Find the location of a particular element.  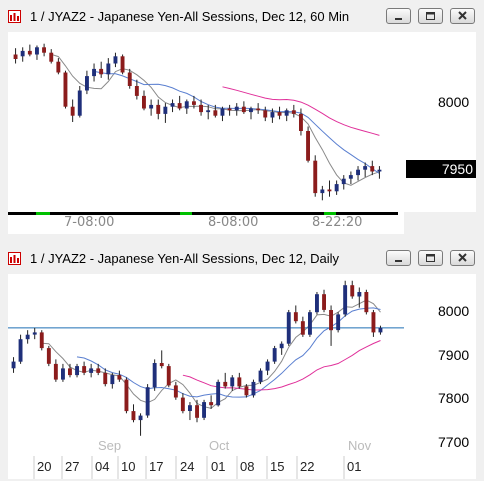

month-label: Nov is located at coordinates (360, 445).